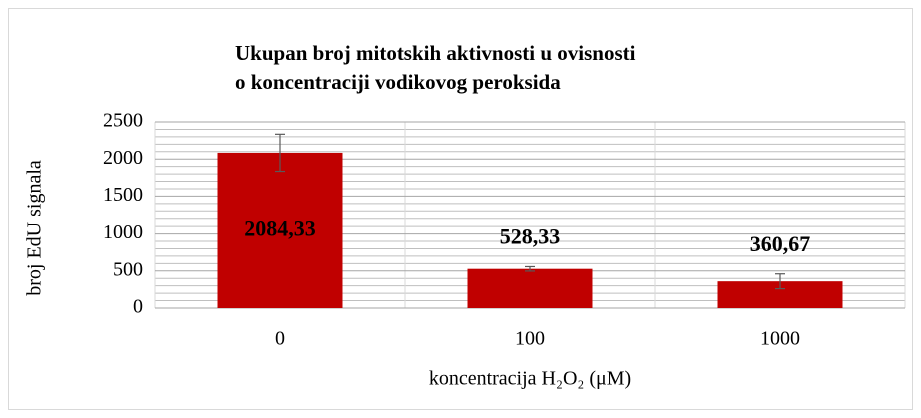 This screenshot has width=921, height=418. Describe the element at coordinates (398, 82) in the screenshot. I see `chart-title-line: o koncentraciji vodikovog peroksida` at that location.